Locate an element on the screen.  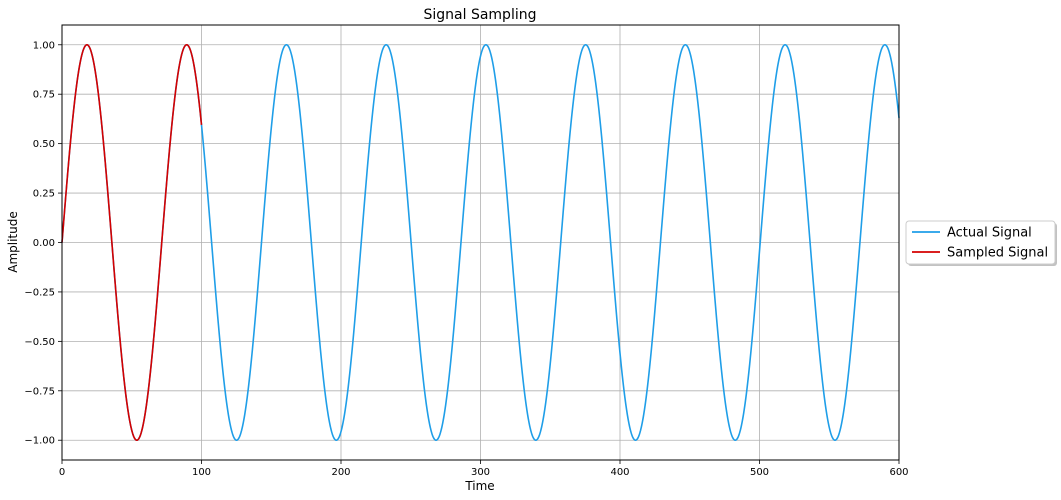
legend: Actual Signal Sampled Signal is located at coordinates (981, 243).